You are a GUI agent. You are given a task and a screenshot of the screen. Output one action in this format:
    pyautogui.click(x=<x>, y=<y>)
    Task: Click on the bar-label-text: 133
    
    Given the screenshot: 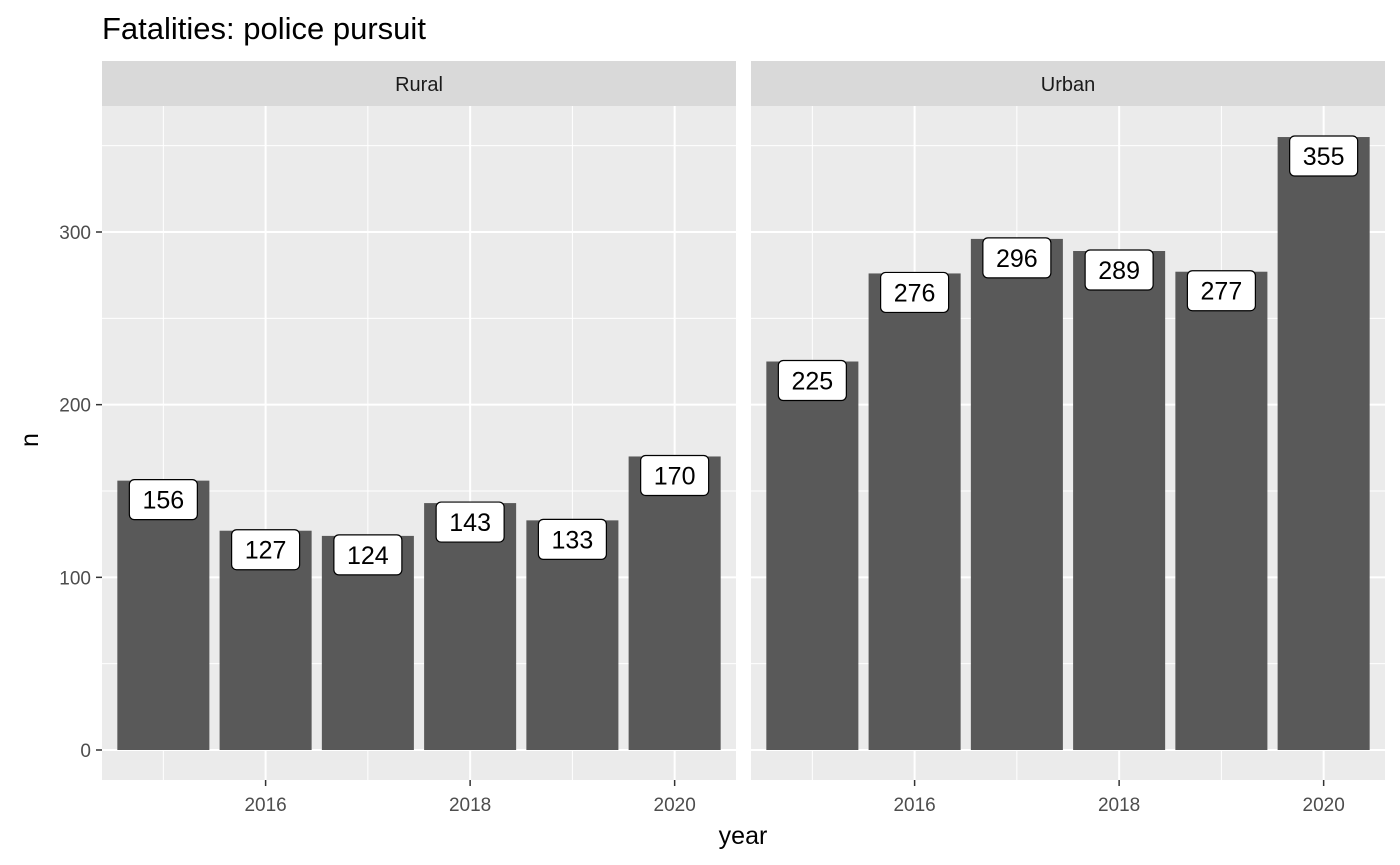 What is the action you would take?
    pyautogui.click(x=573, y=540)
    